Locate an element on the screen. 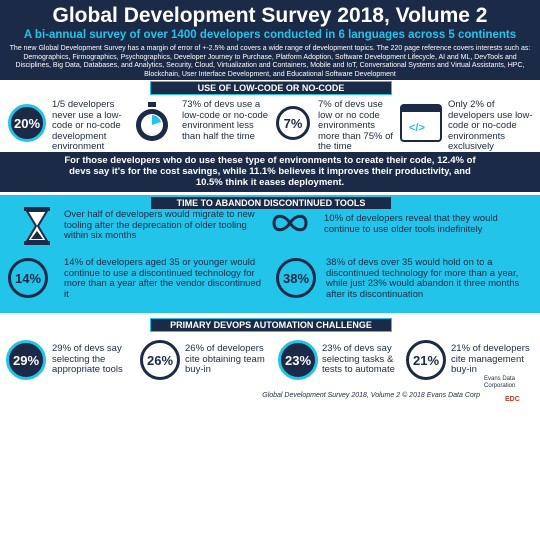  header-band is located at coordinates (270, 40).